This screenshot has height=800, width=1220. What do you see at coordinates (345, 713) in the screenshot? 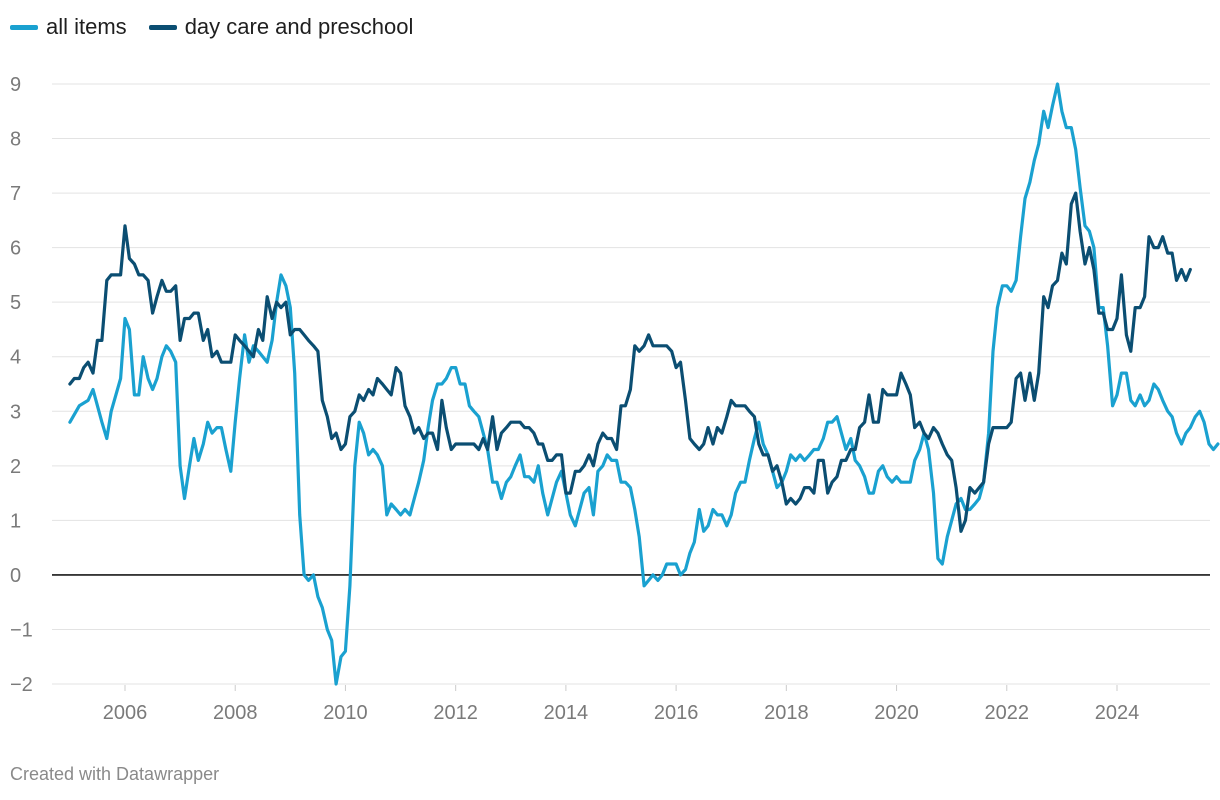
I see `x-tick-label: 2010` at bounding box center [345, 713].